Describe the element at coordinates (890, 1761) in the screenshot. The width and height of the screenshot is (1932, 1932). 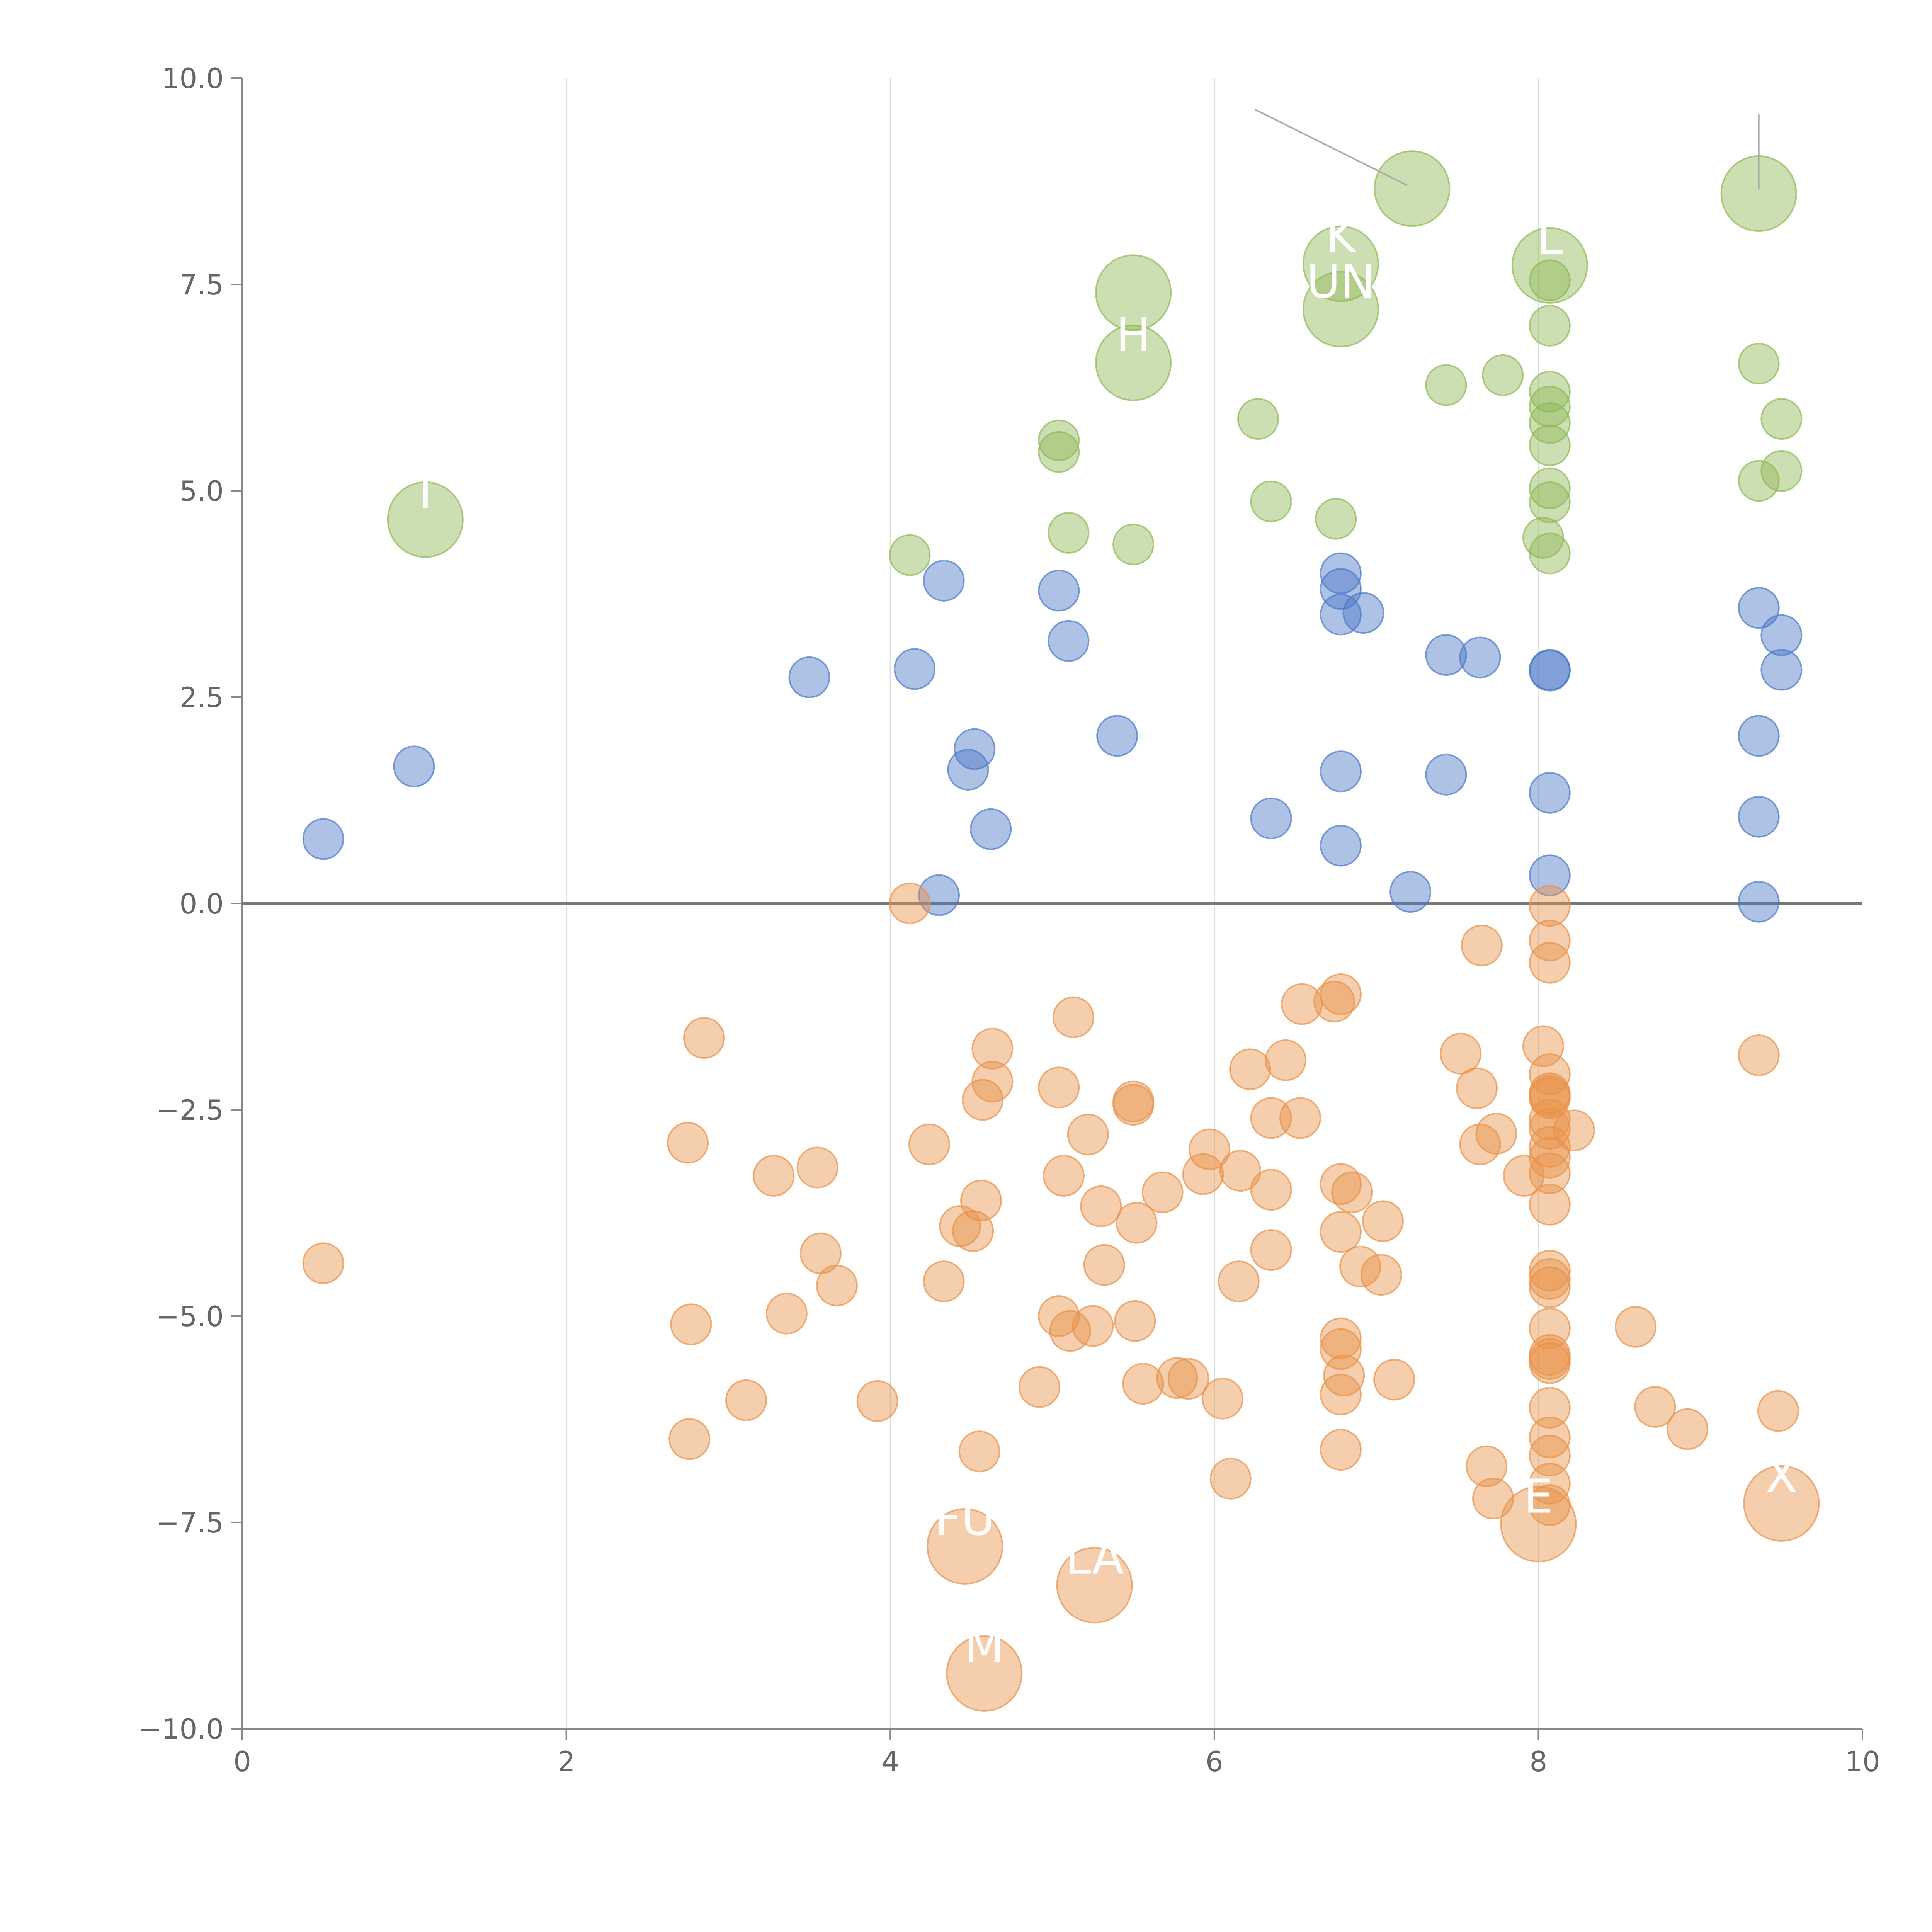
I see `x-tick-label: 4` at that location.